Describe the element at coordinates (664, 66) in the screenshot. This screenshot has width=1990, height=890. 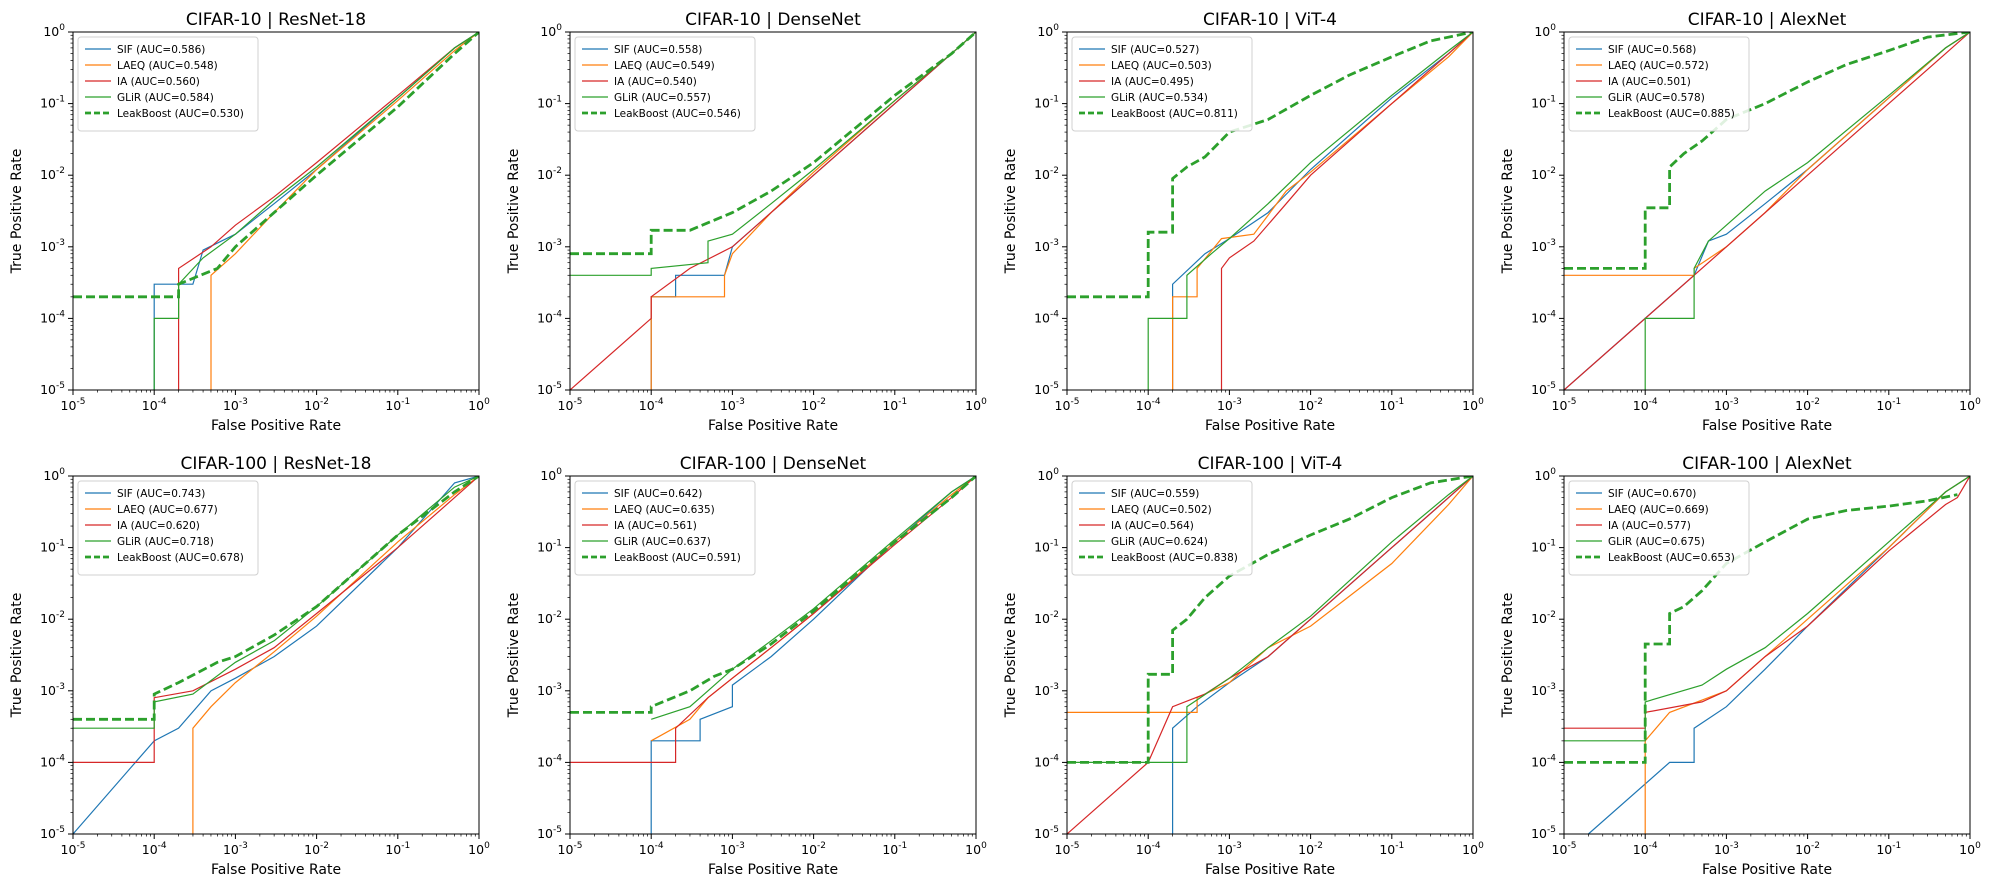
I see `legend-label-laeq: LAEQ (AUC=0.549)` at that location.